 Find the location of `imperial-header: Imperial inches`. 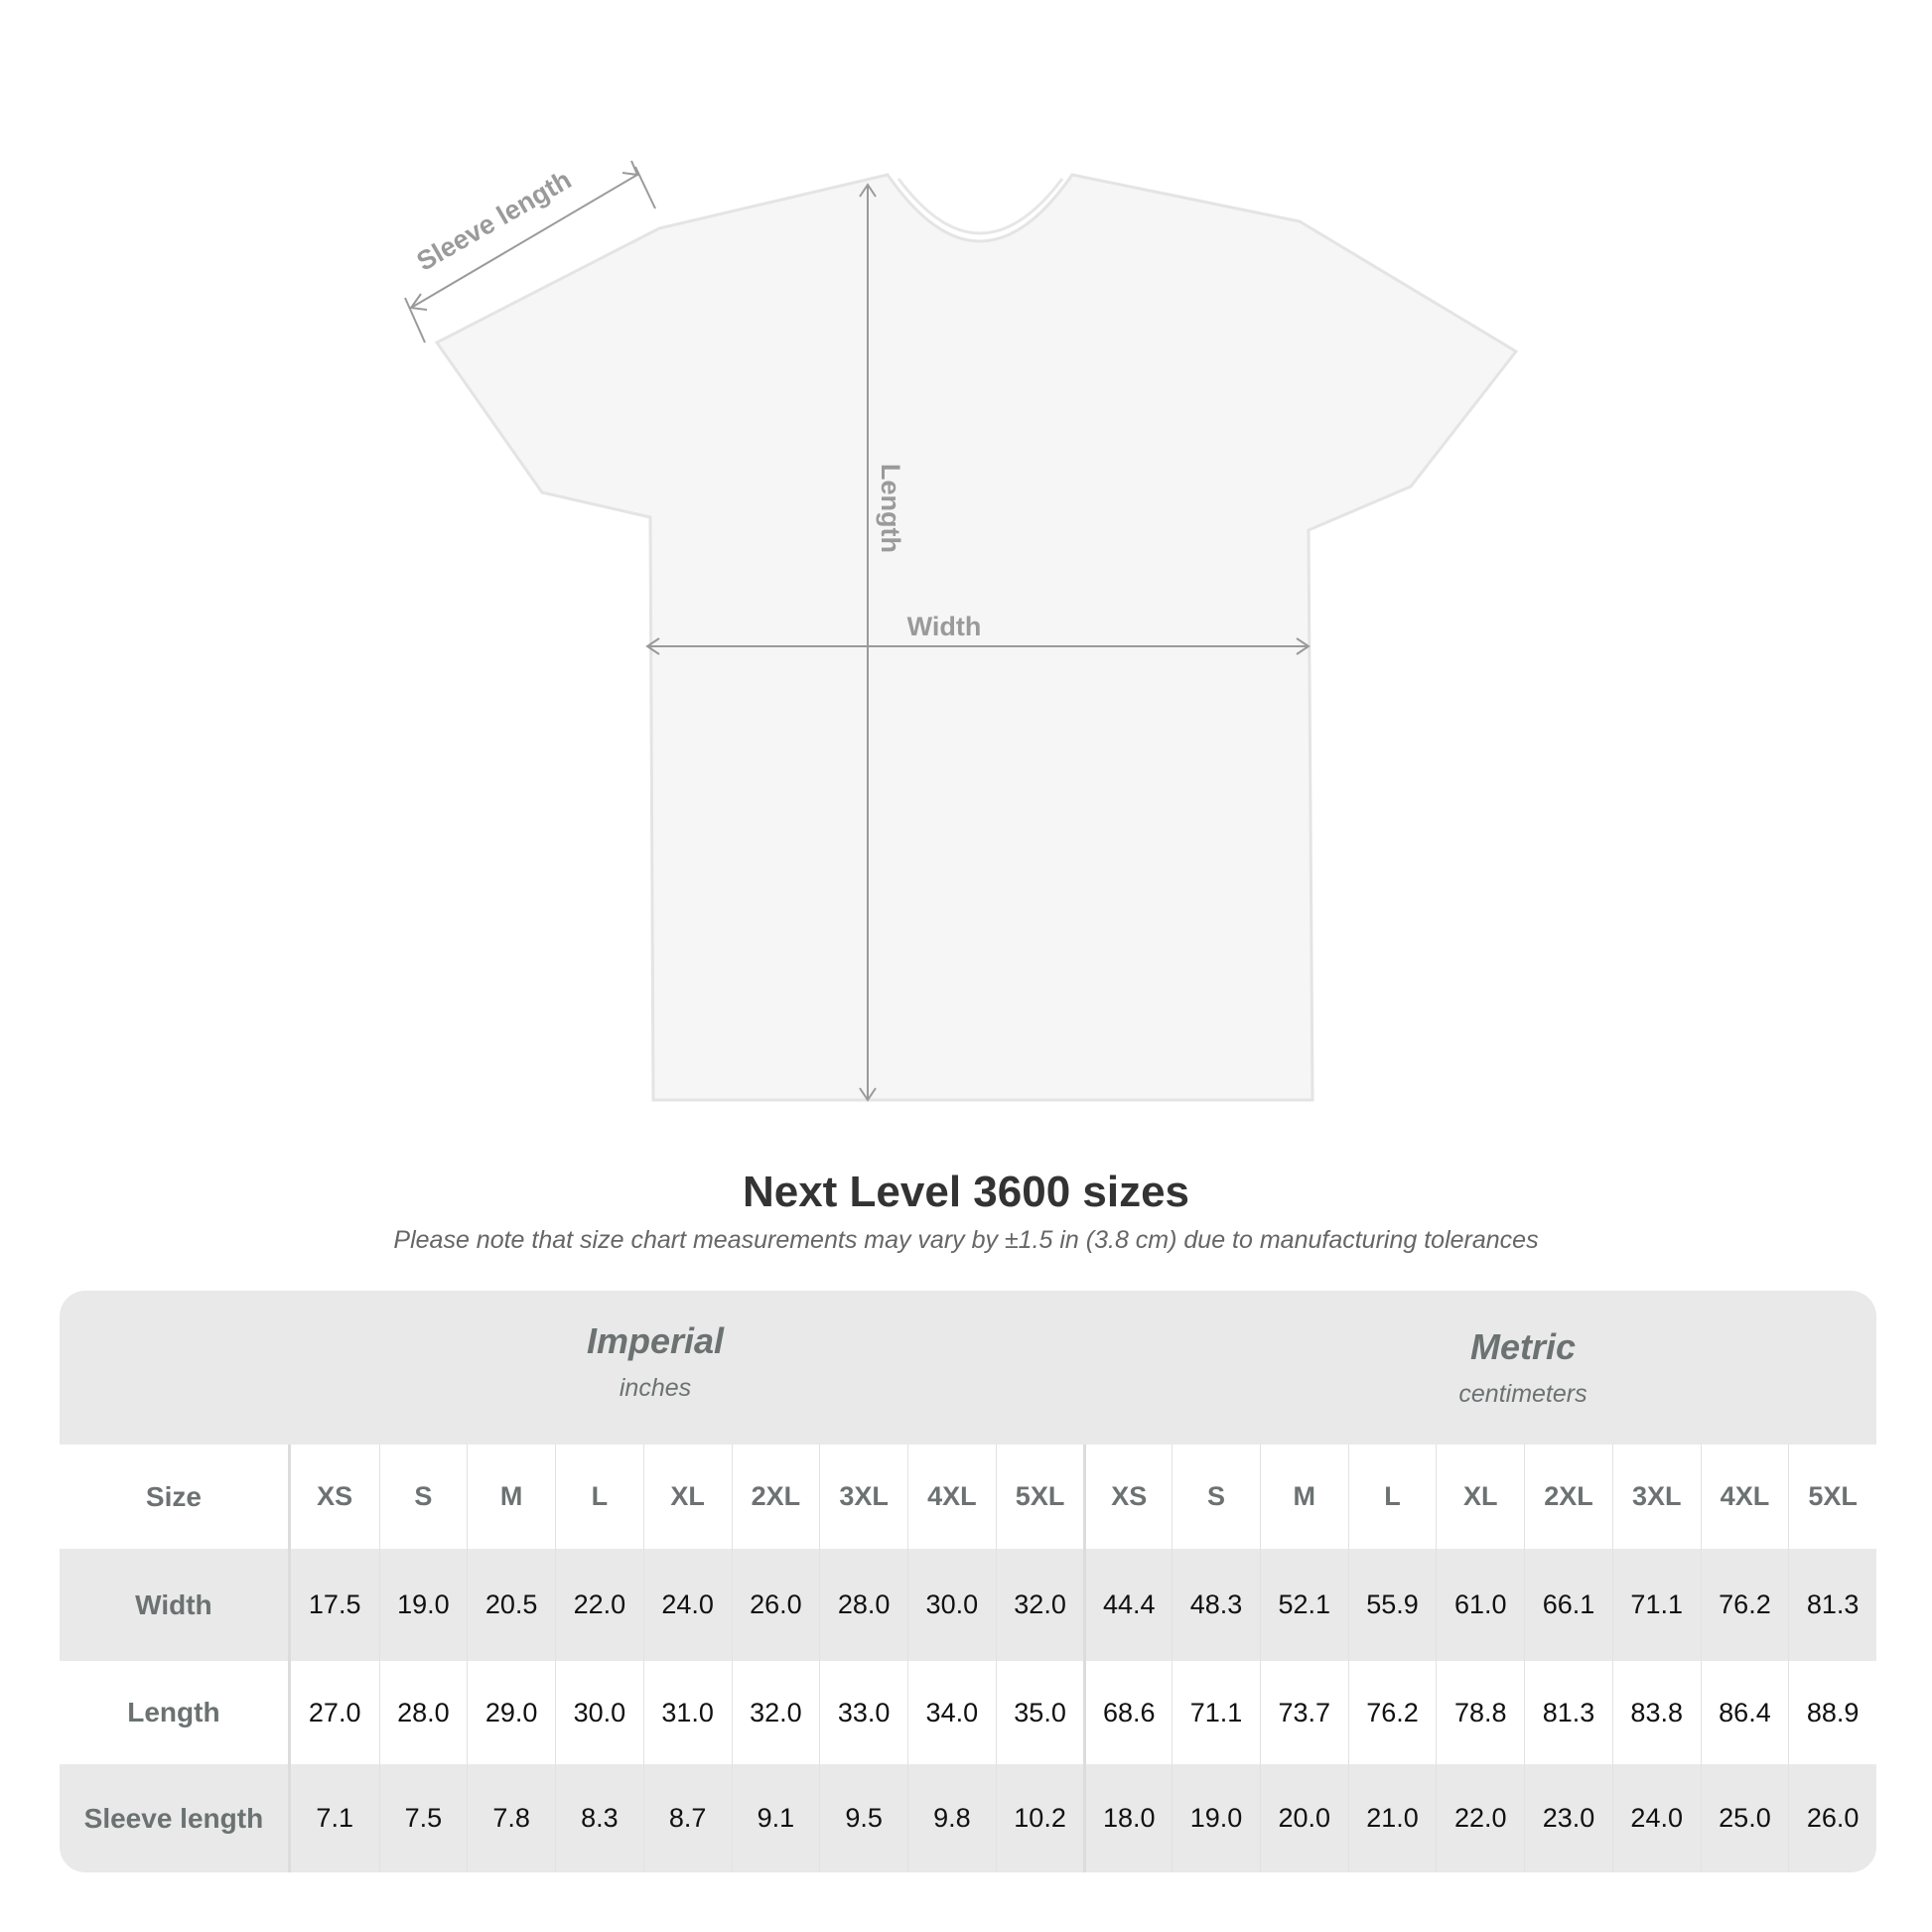

imperial-header: Imperial inches is located at coordinates (655, 1361).